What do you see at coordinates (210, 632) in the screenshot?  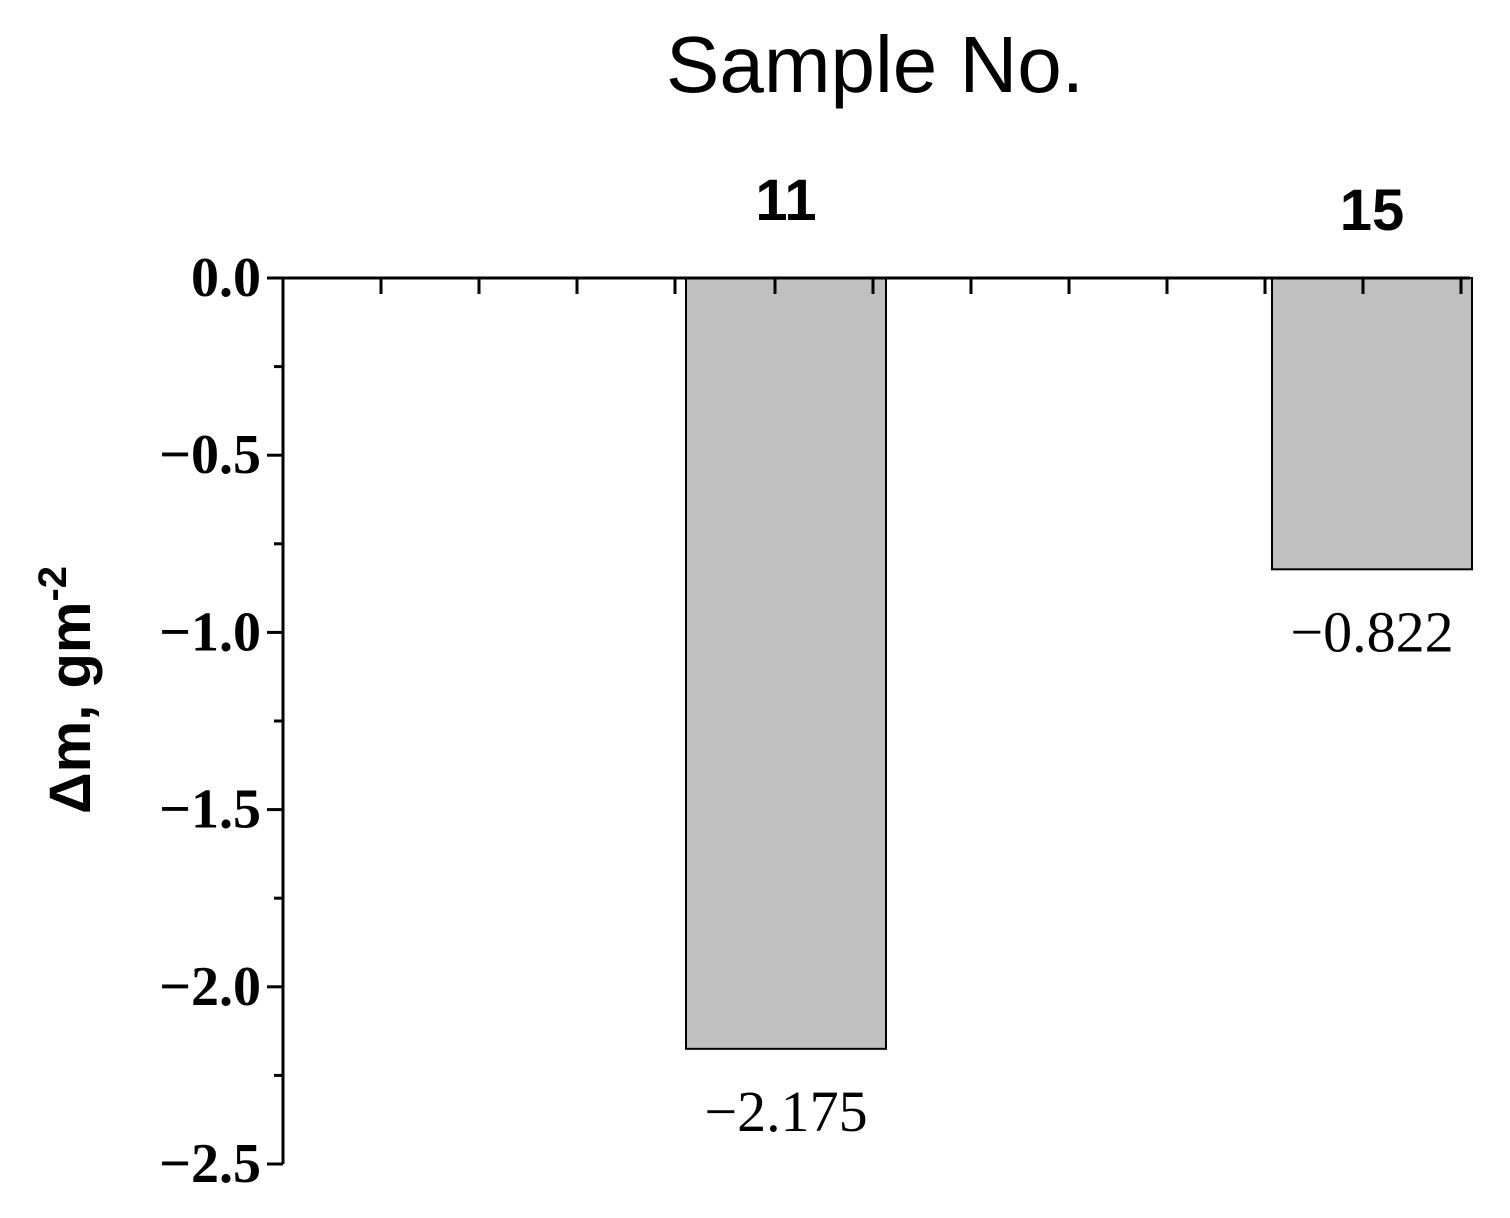 I see `y-tick-label: −1.0` at bounding box center [210, 632].